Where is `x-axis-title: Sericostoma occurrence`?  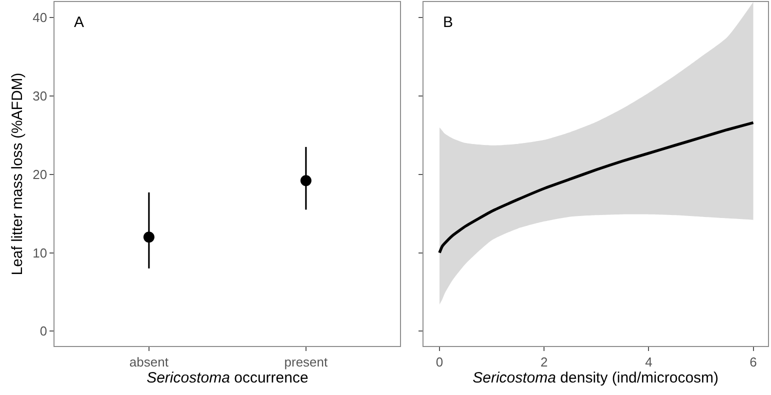 x-axis-title: Sericostoma occurrence is located at coordinates (227, 378).